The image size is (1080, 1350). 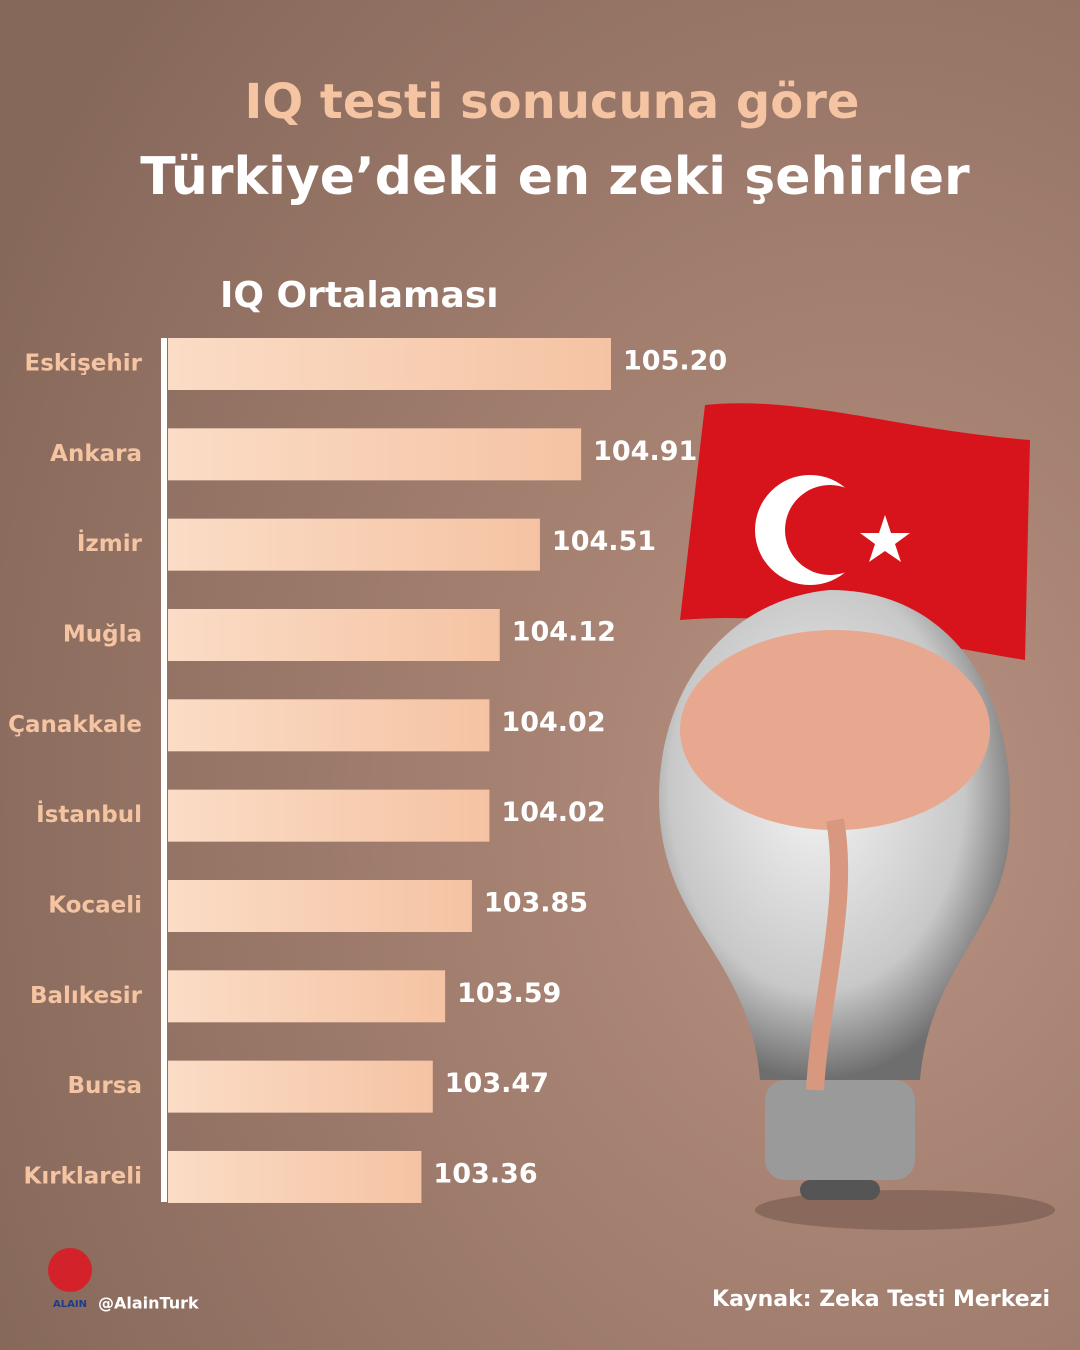 What do you see at coordinates (83, 1176) in the screenshot?
I see `category-label: Kırklareli` at bounding box center [83, 1176].